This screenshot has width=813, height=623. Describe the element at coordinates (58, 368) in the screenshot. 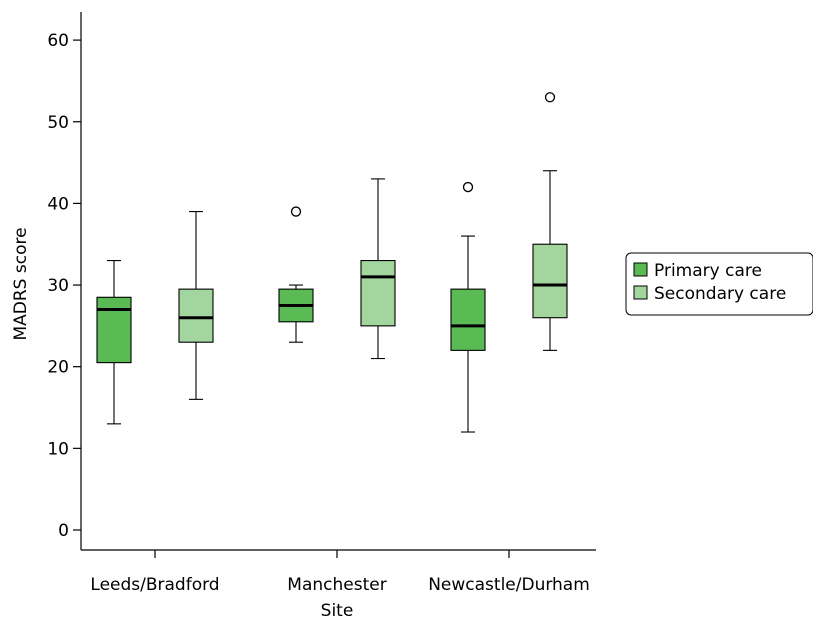

I see `y-tick-label: 20` at that location.